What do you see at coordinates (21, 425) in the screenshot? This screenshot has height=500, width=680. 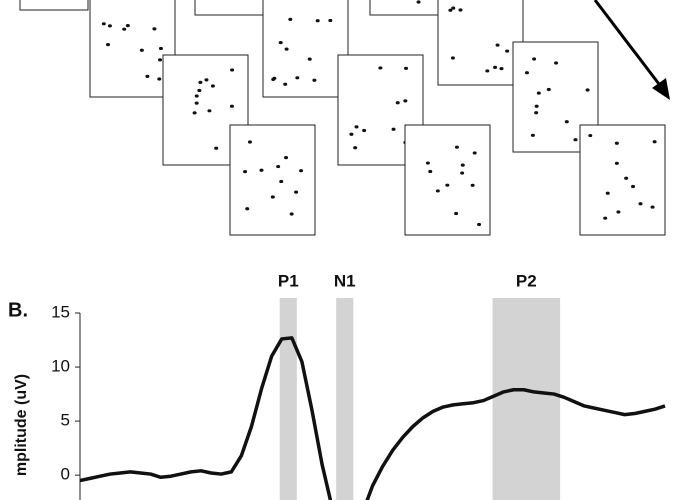 I see `y-axis-label: mplitude (uV)` at bounding box center [21, 425].